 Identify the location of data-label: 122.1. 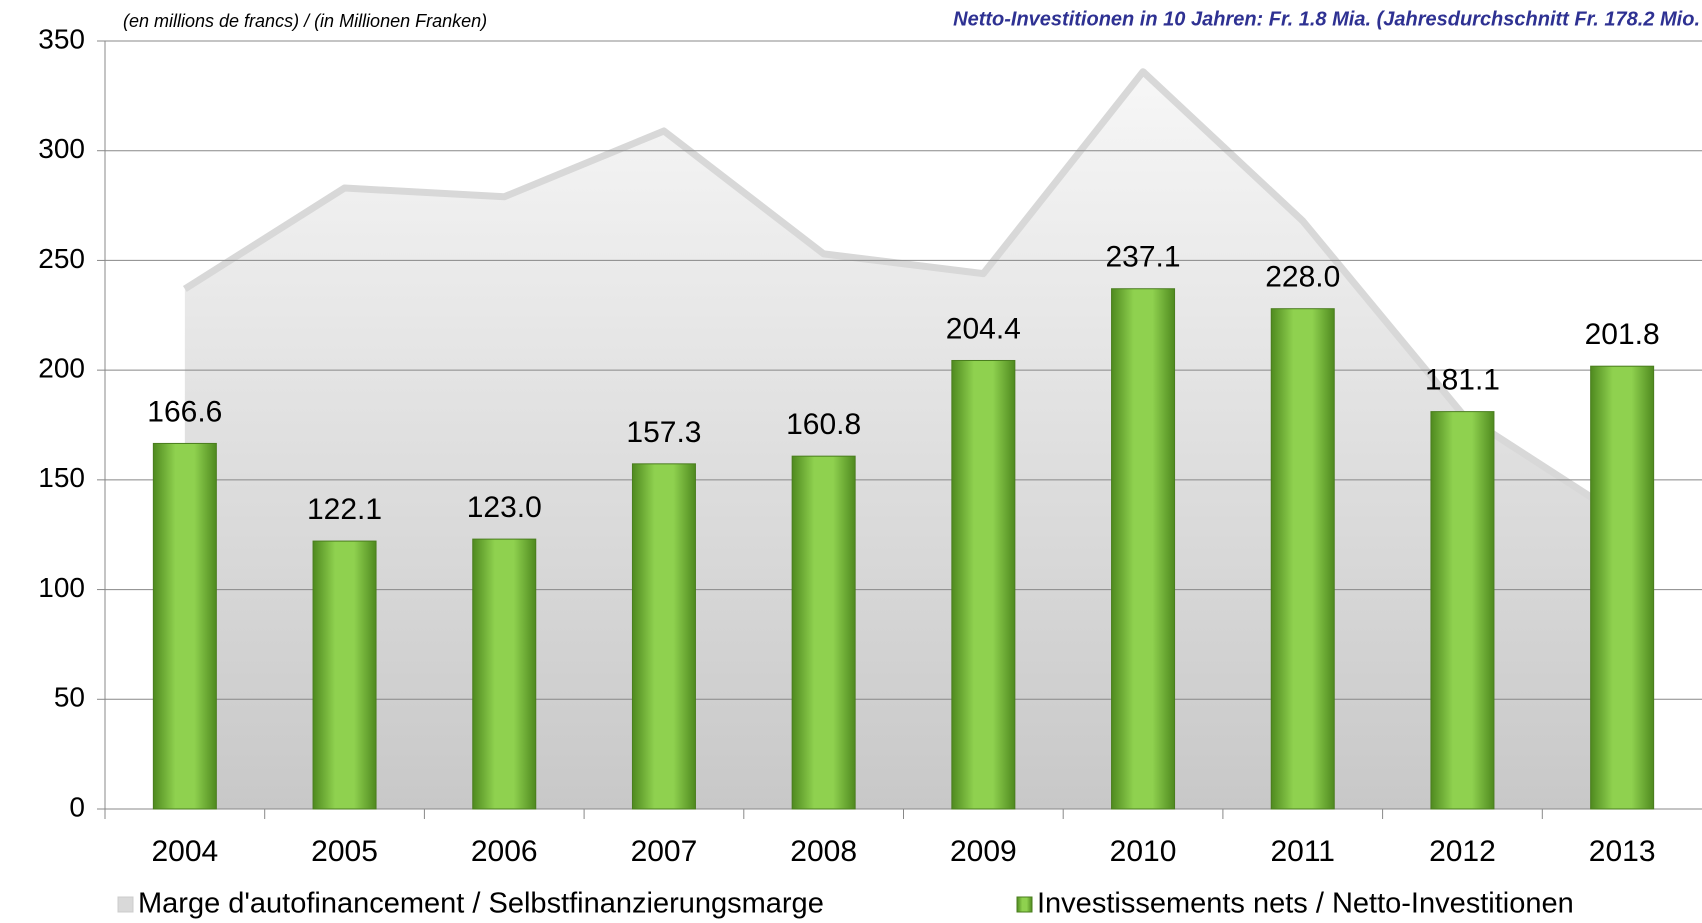
(344, 509).